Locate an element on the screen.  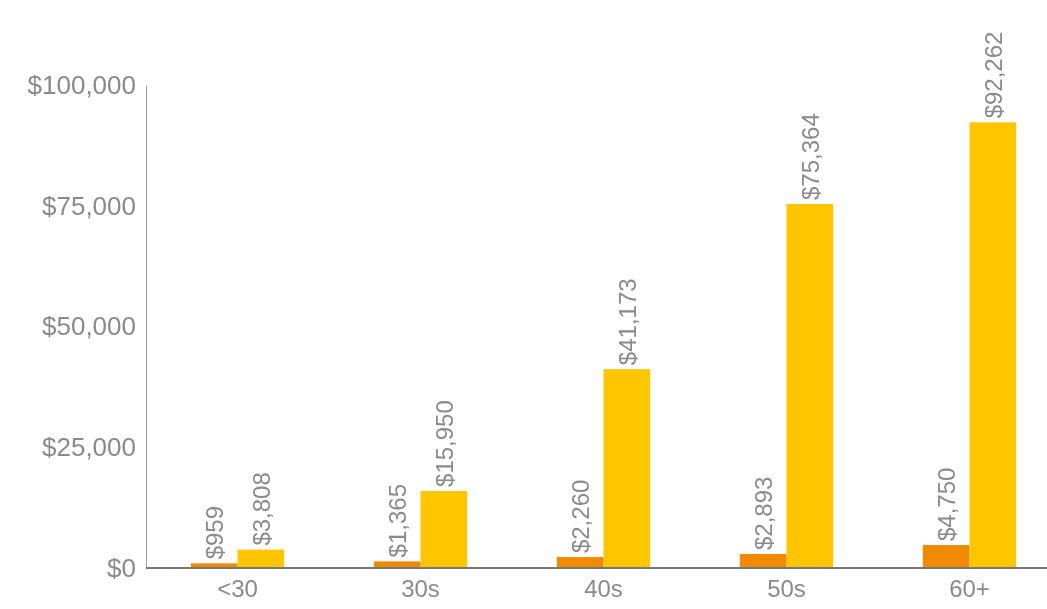
data-label: $3,808 is located at coordinates (261, 509).